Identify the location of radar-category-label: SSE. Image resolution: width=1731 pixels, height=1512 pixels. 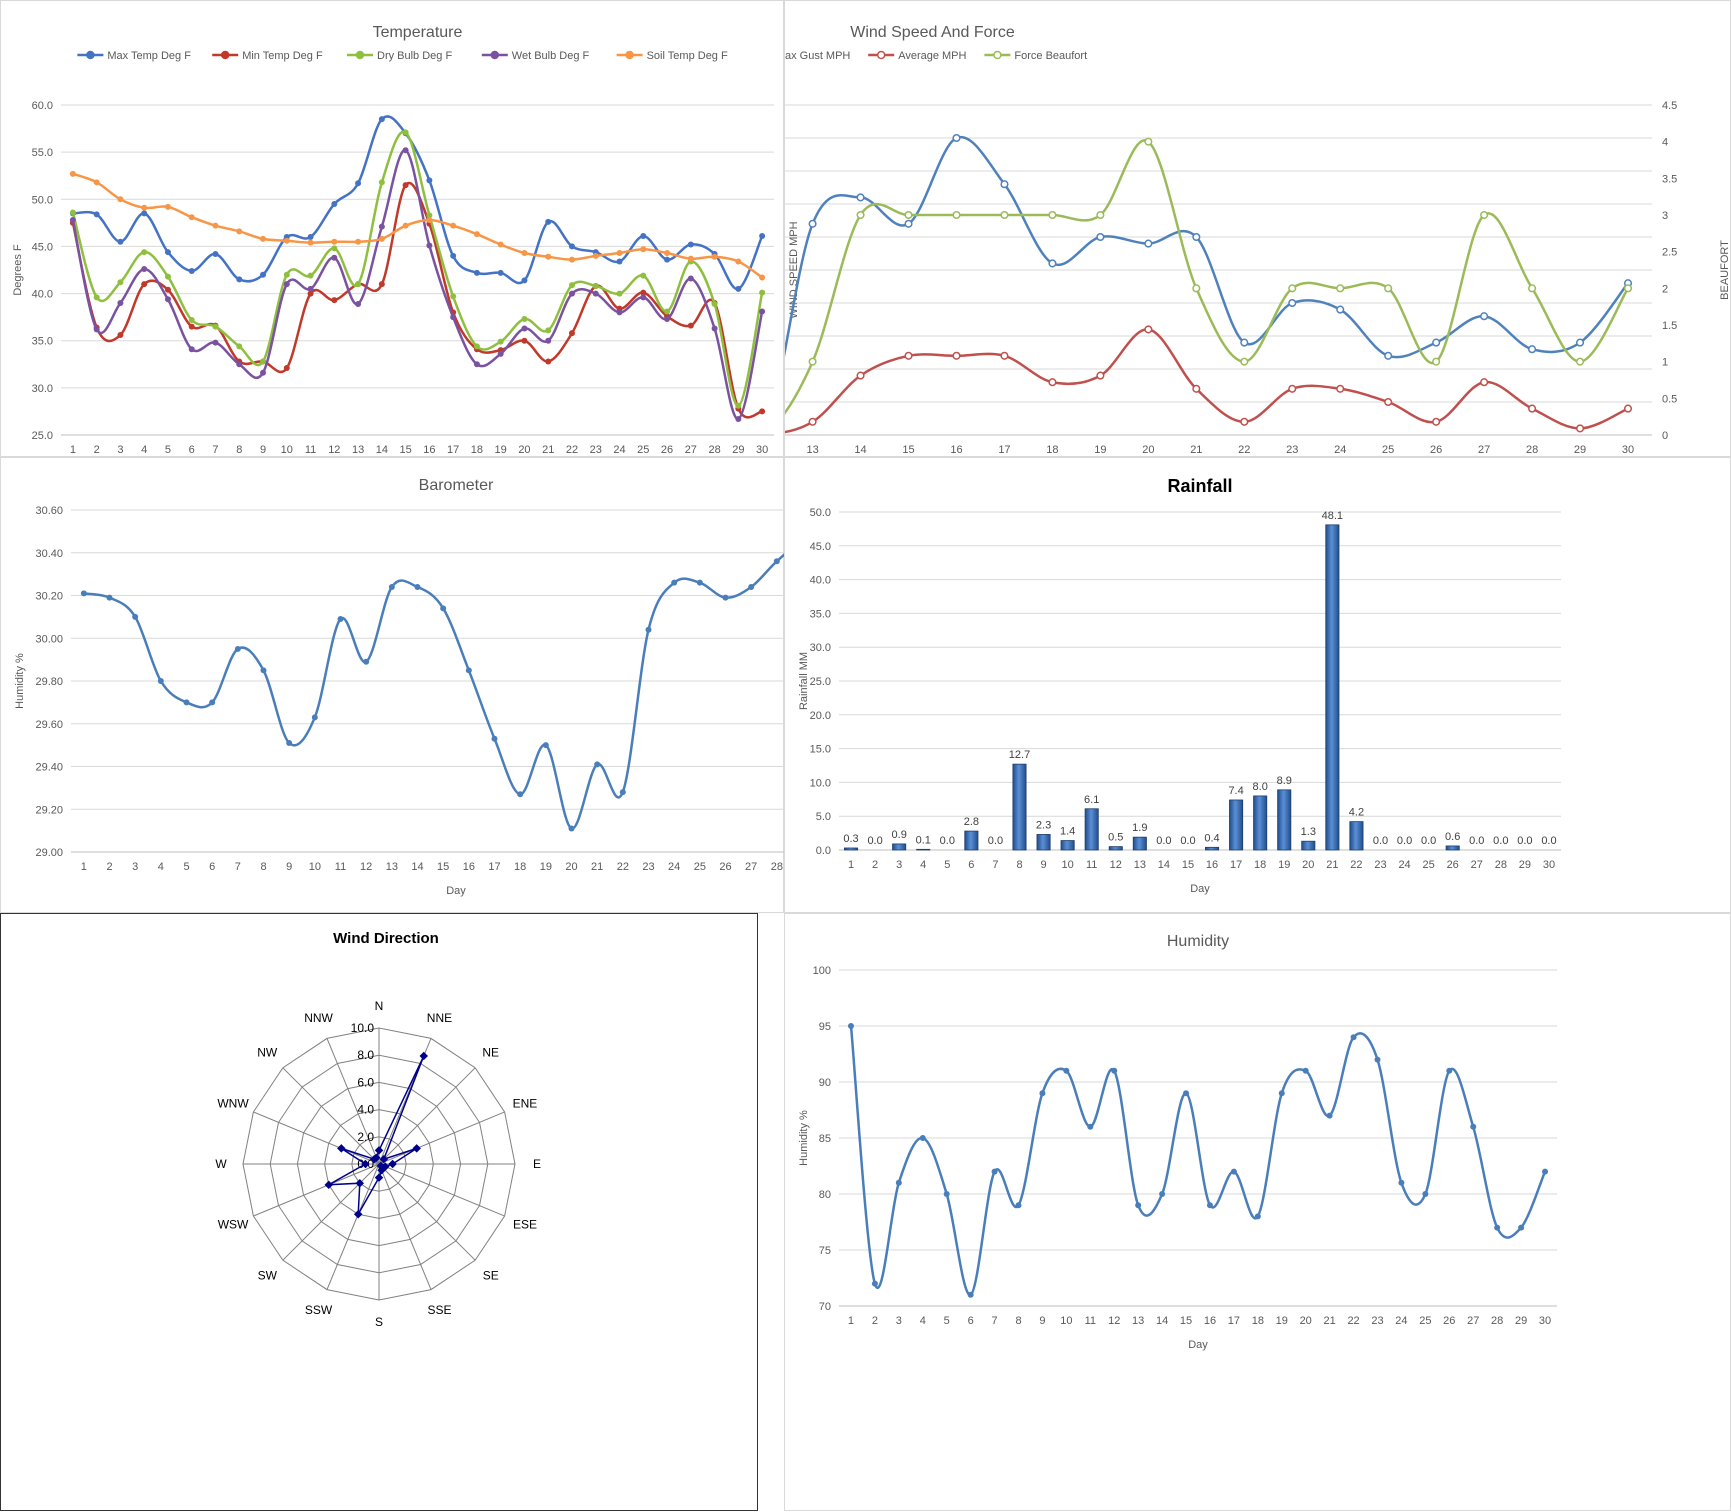
(439, 1310).